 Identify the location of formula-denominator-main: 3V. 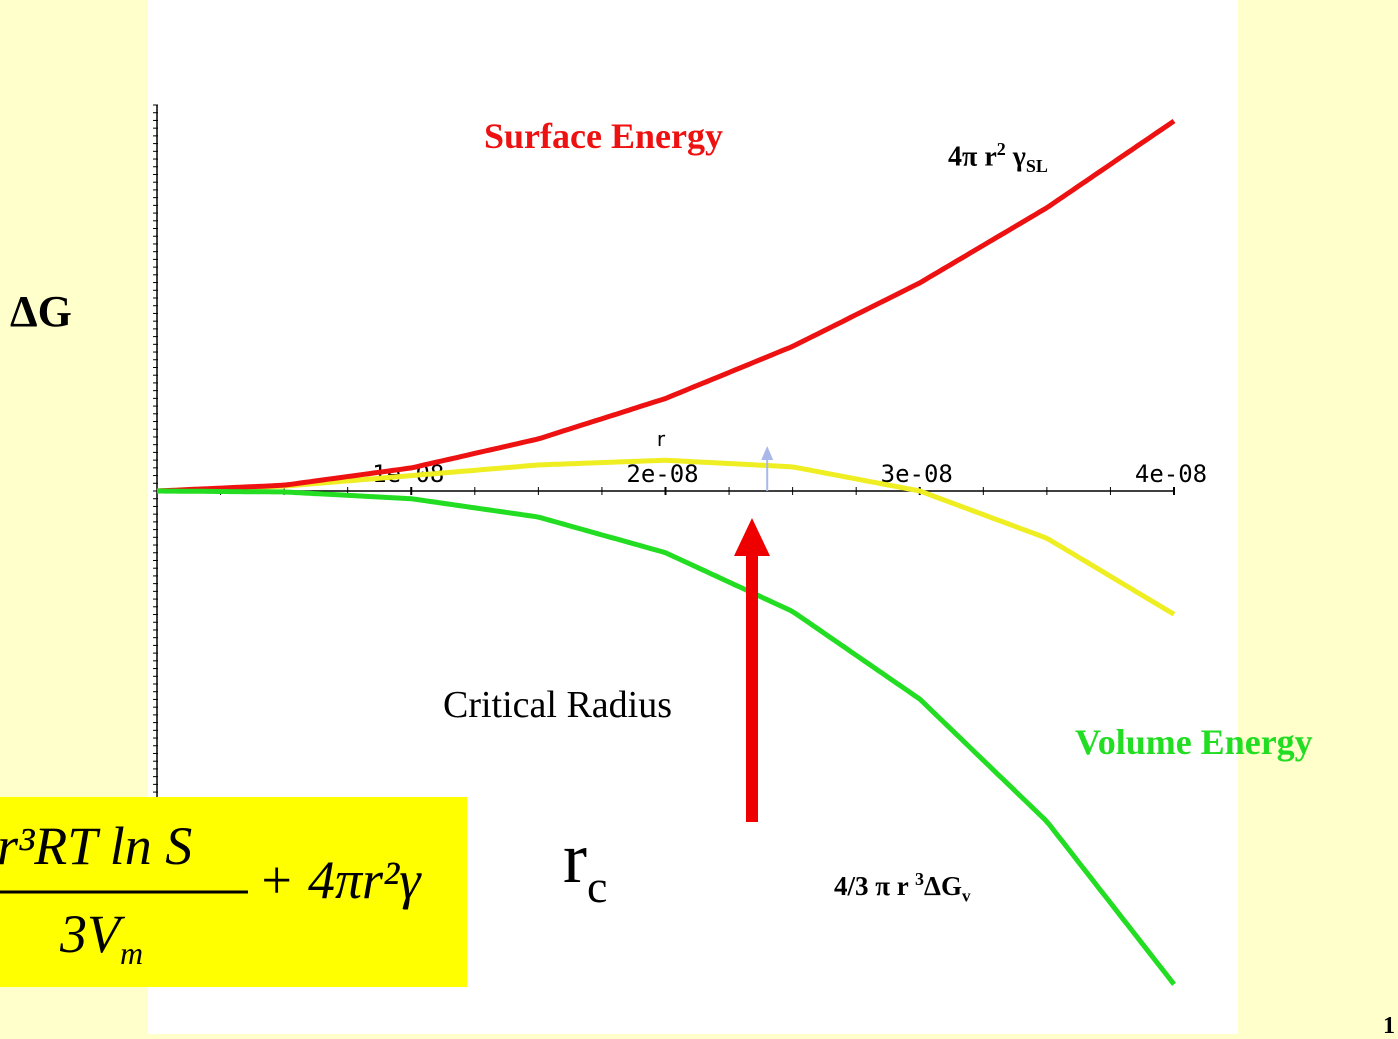
(90, 934).